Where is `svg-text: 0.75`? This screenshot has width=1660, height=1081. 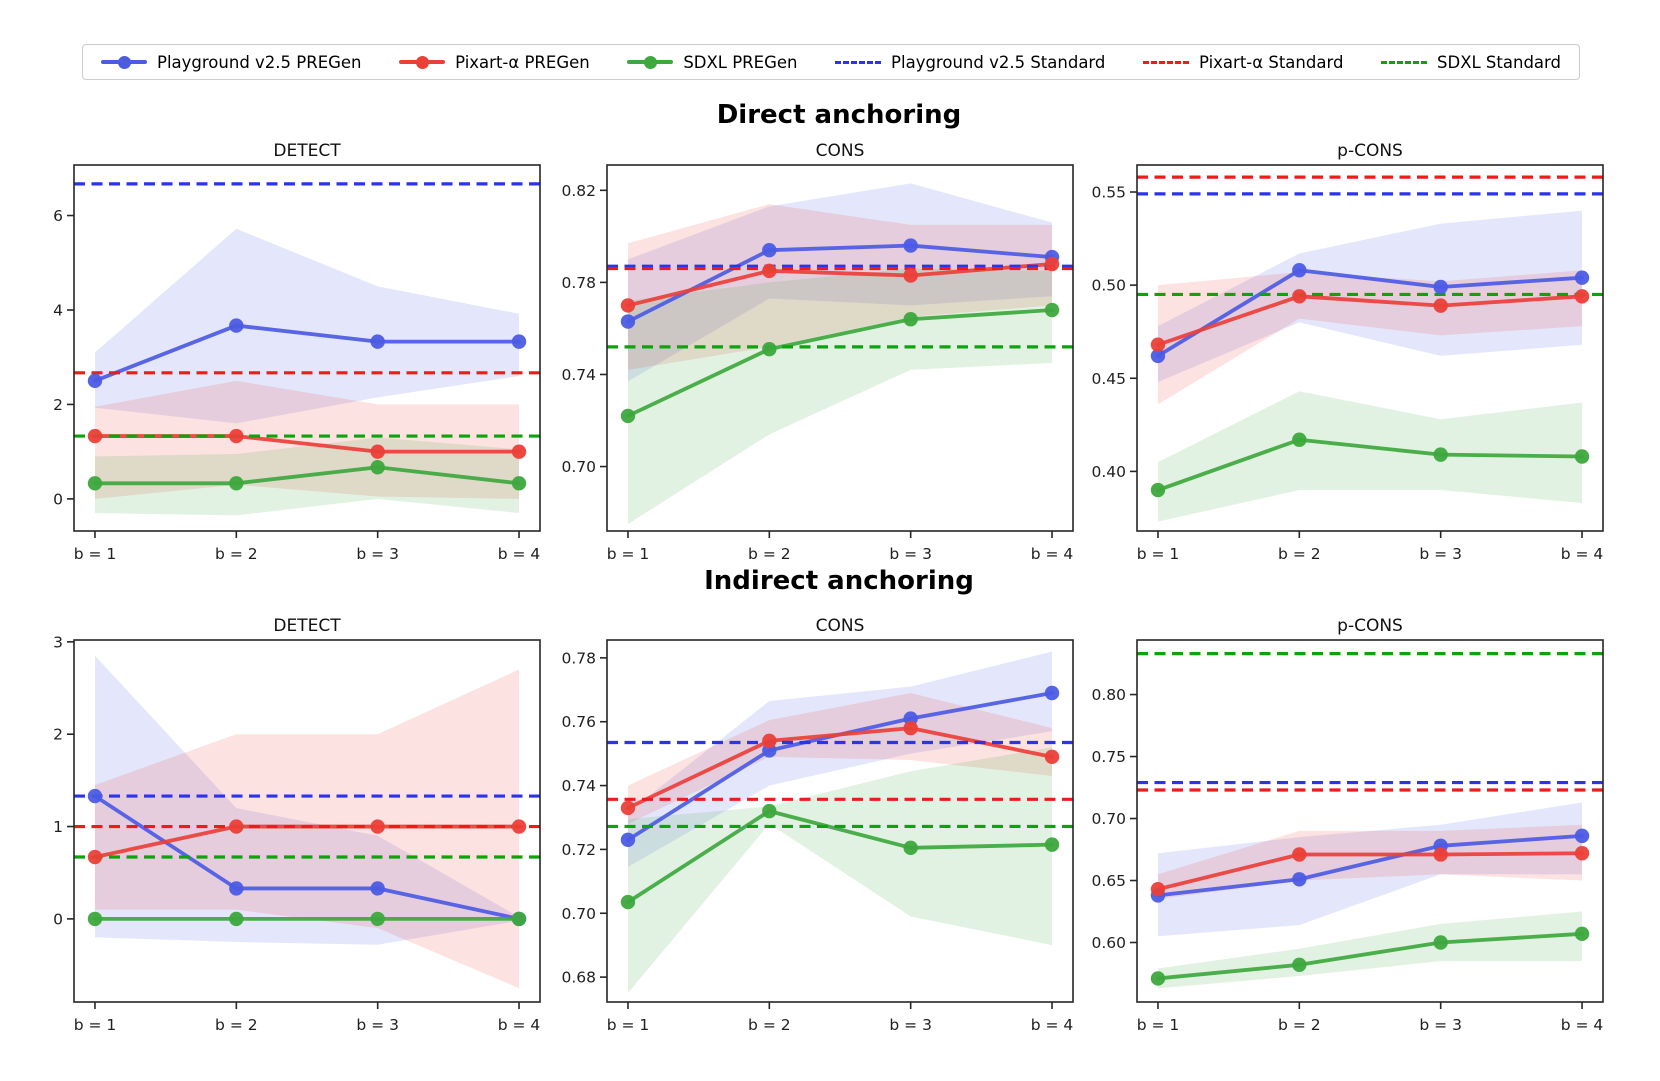
svg-text: 0.75 is located at coordinates (1108, 757).